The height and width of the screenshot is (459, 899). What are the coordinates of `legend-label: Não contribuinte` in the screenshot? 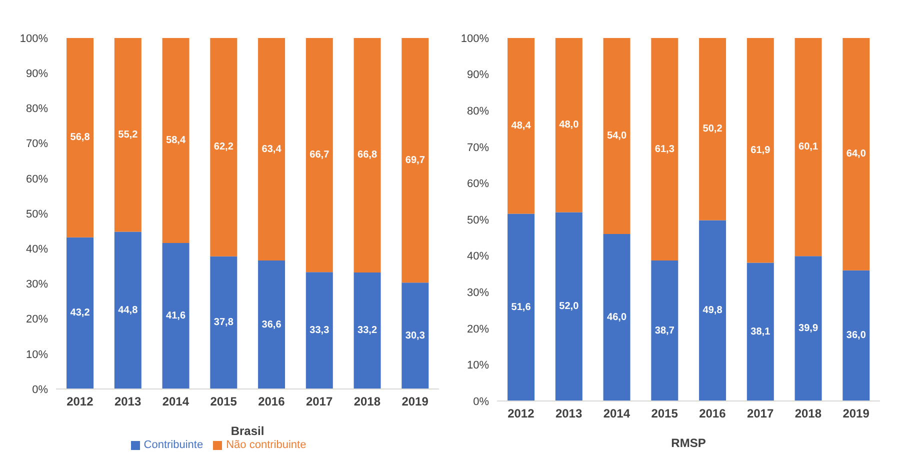 It's located at (266, 445).